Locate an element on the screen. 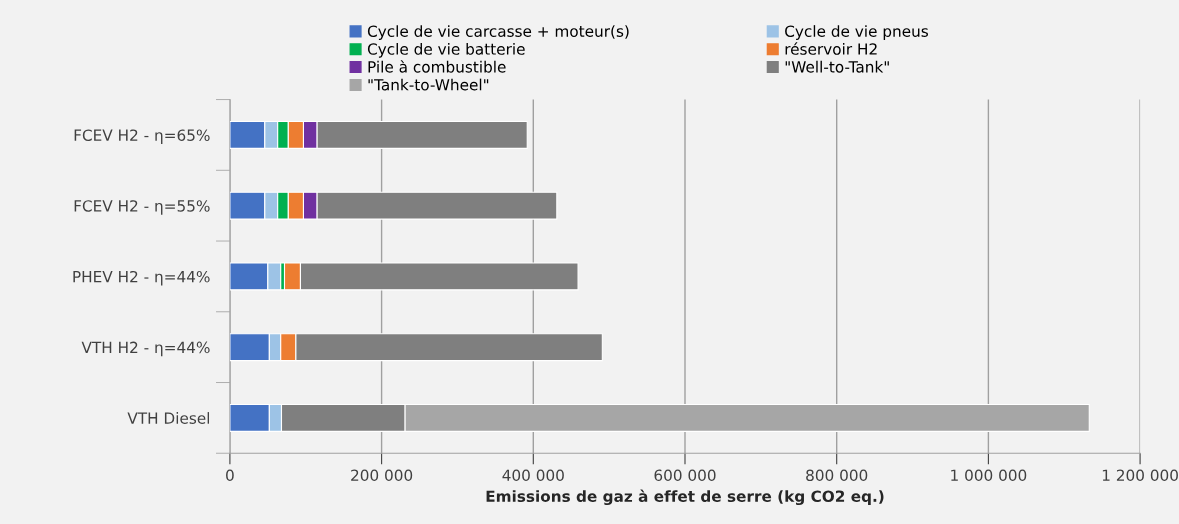  x-tick-label: 1 200 000 is located at coordinates (1140, 475).